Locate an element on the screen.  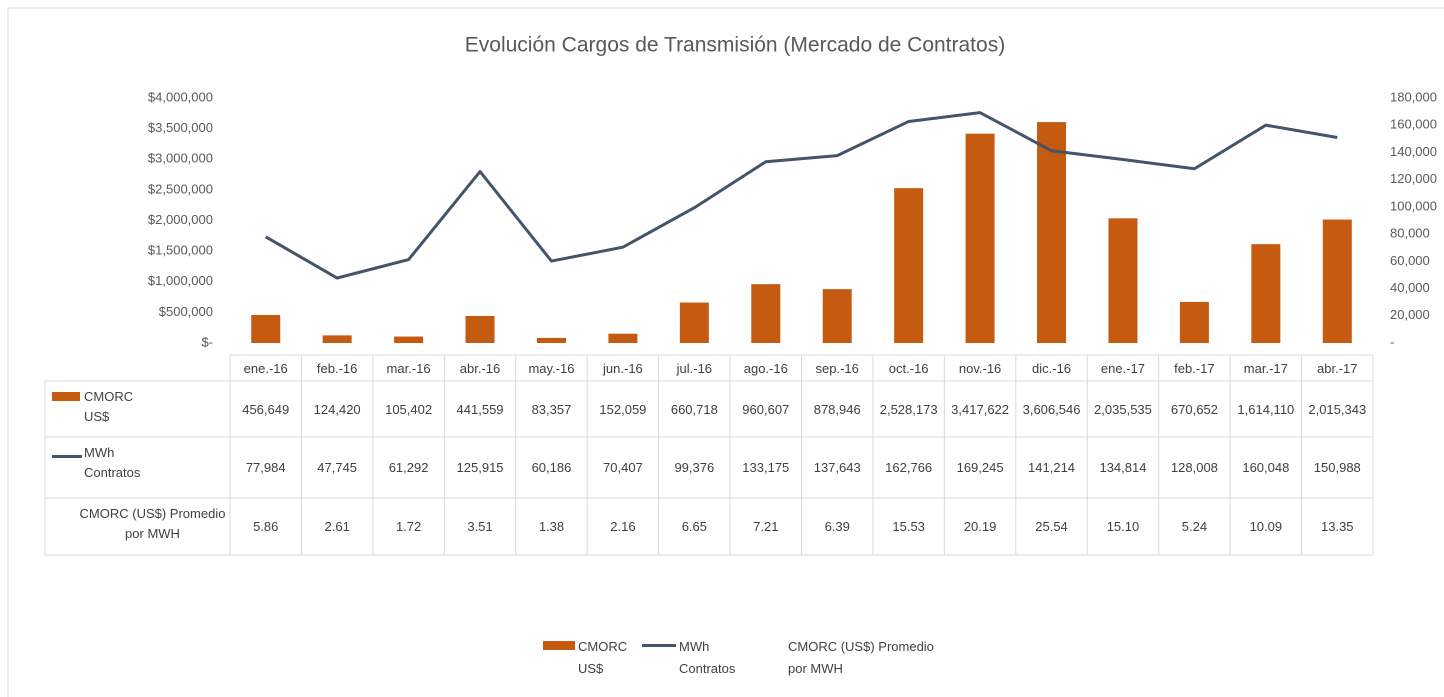
table-value: 456,649 is located at coordinates (266, 409).